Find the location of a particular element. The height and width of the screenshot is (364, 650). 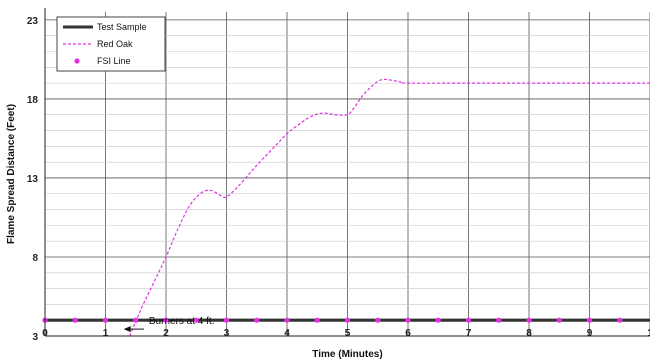

annotation-layer: Burners at 4 ft. is located at coordinates (169, 324).